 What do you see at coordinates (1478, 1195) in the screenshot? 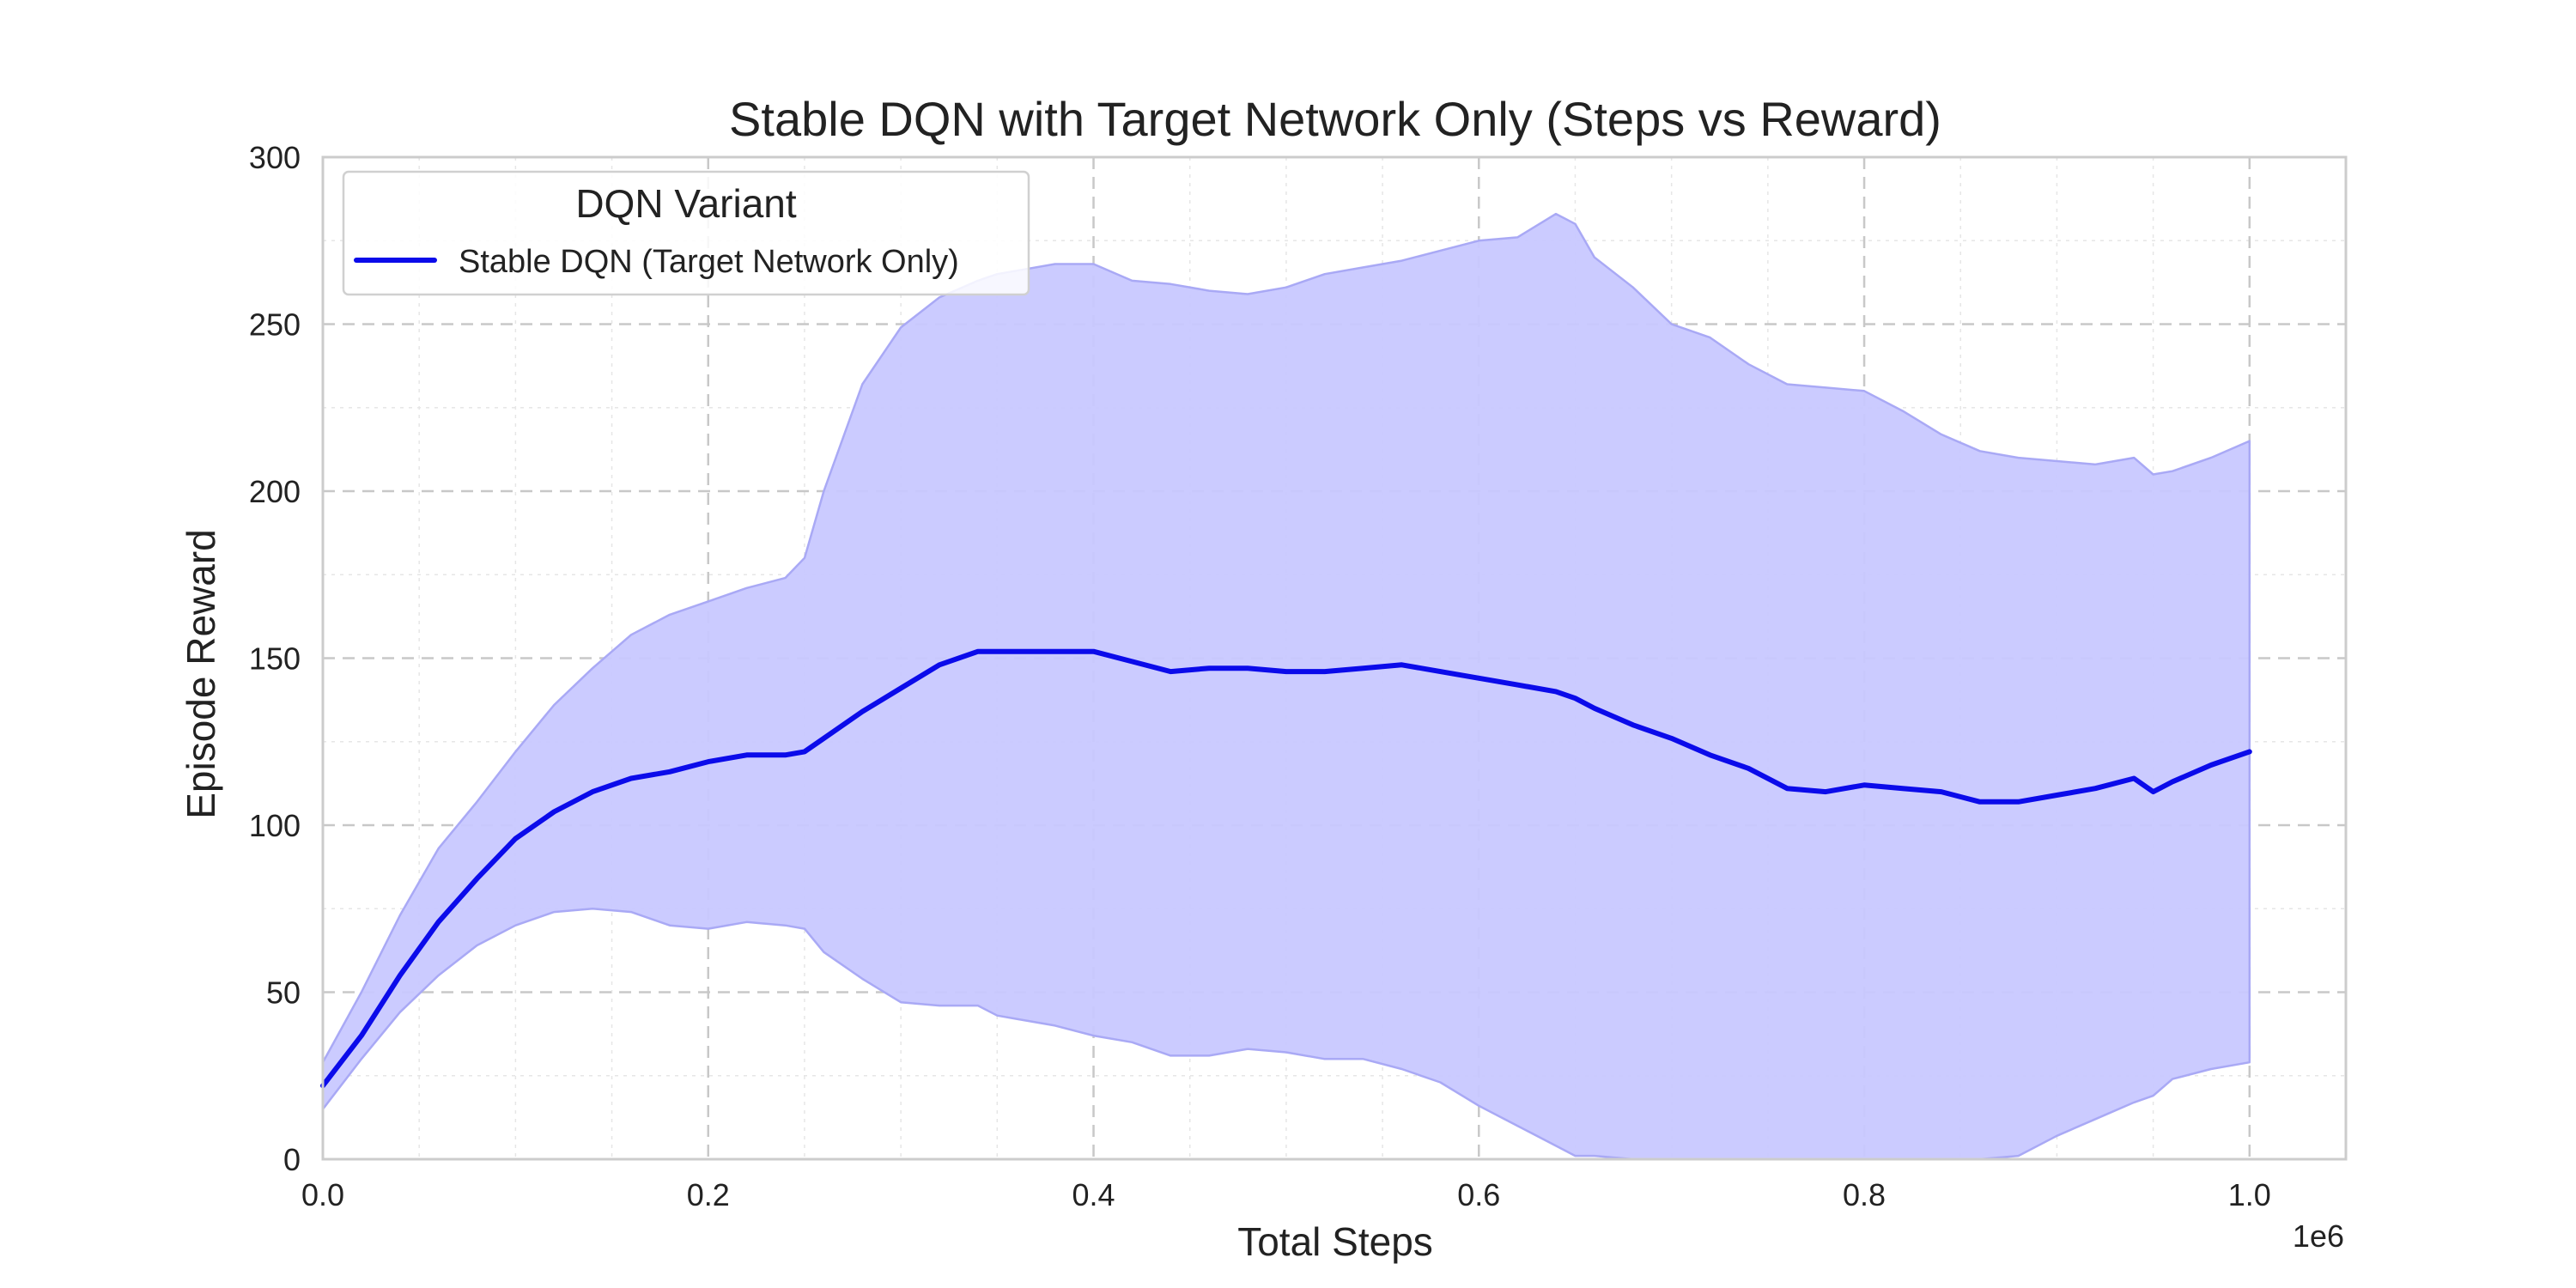
I see `x-tick-label: 0.6` at bounding box center [1478, 1195].